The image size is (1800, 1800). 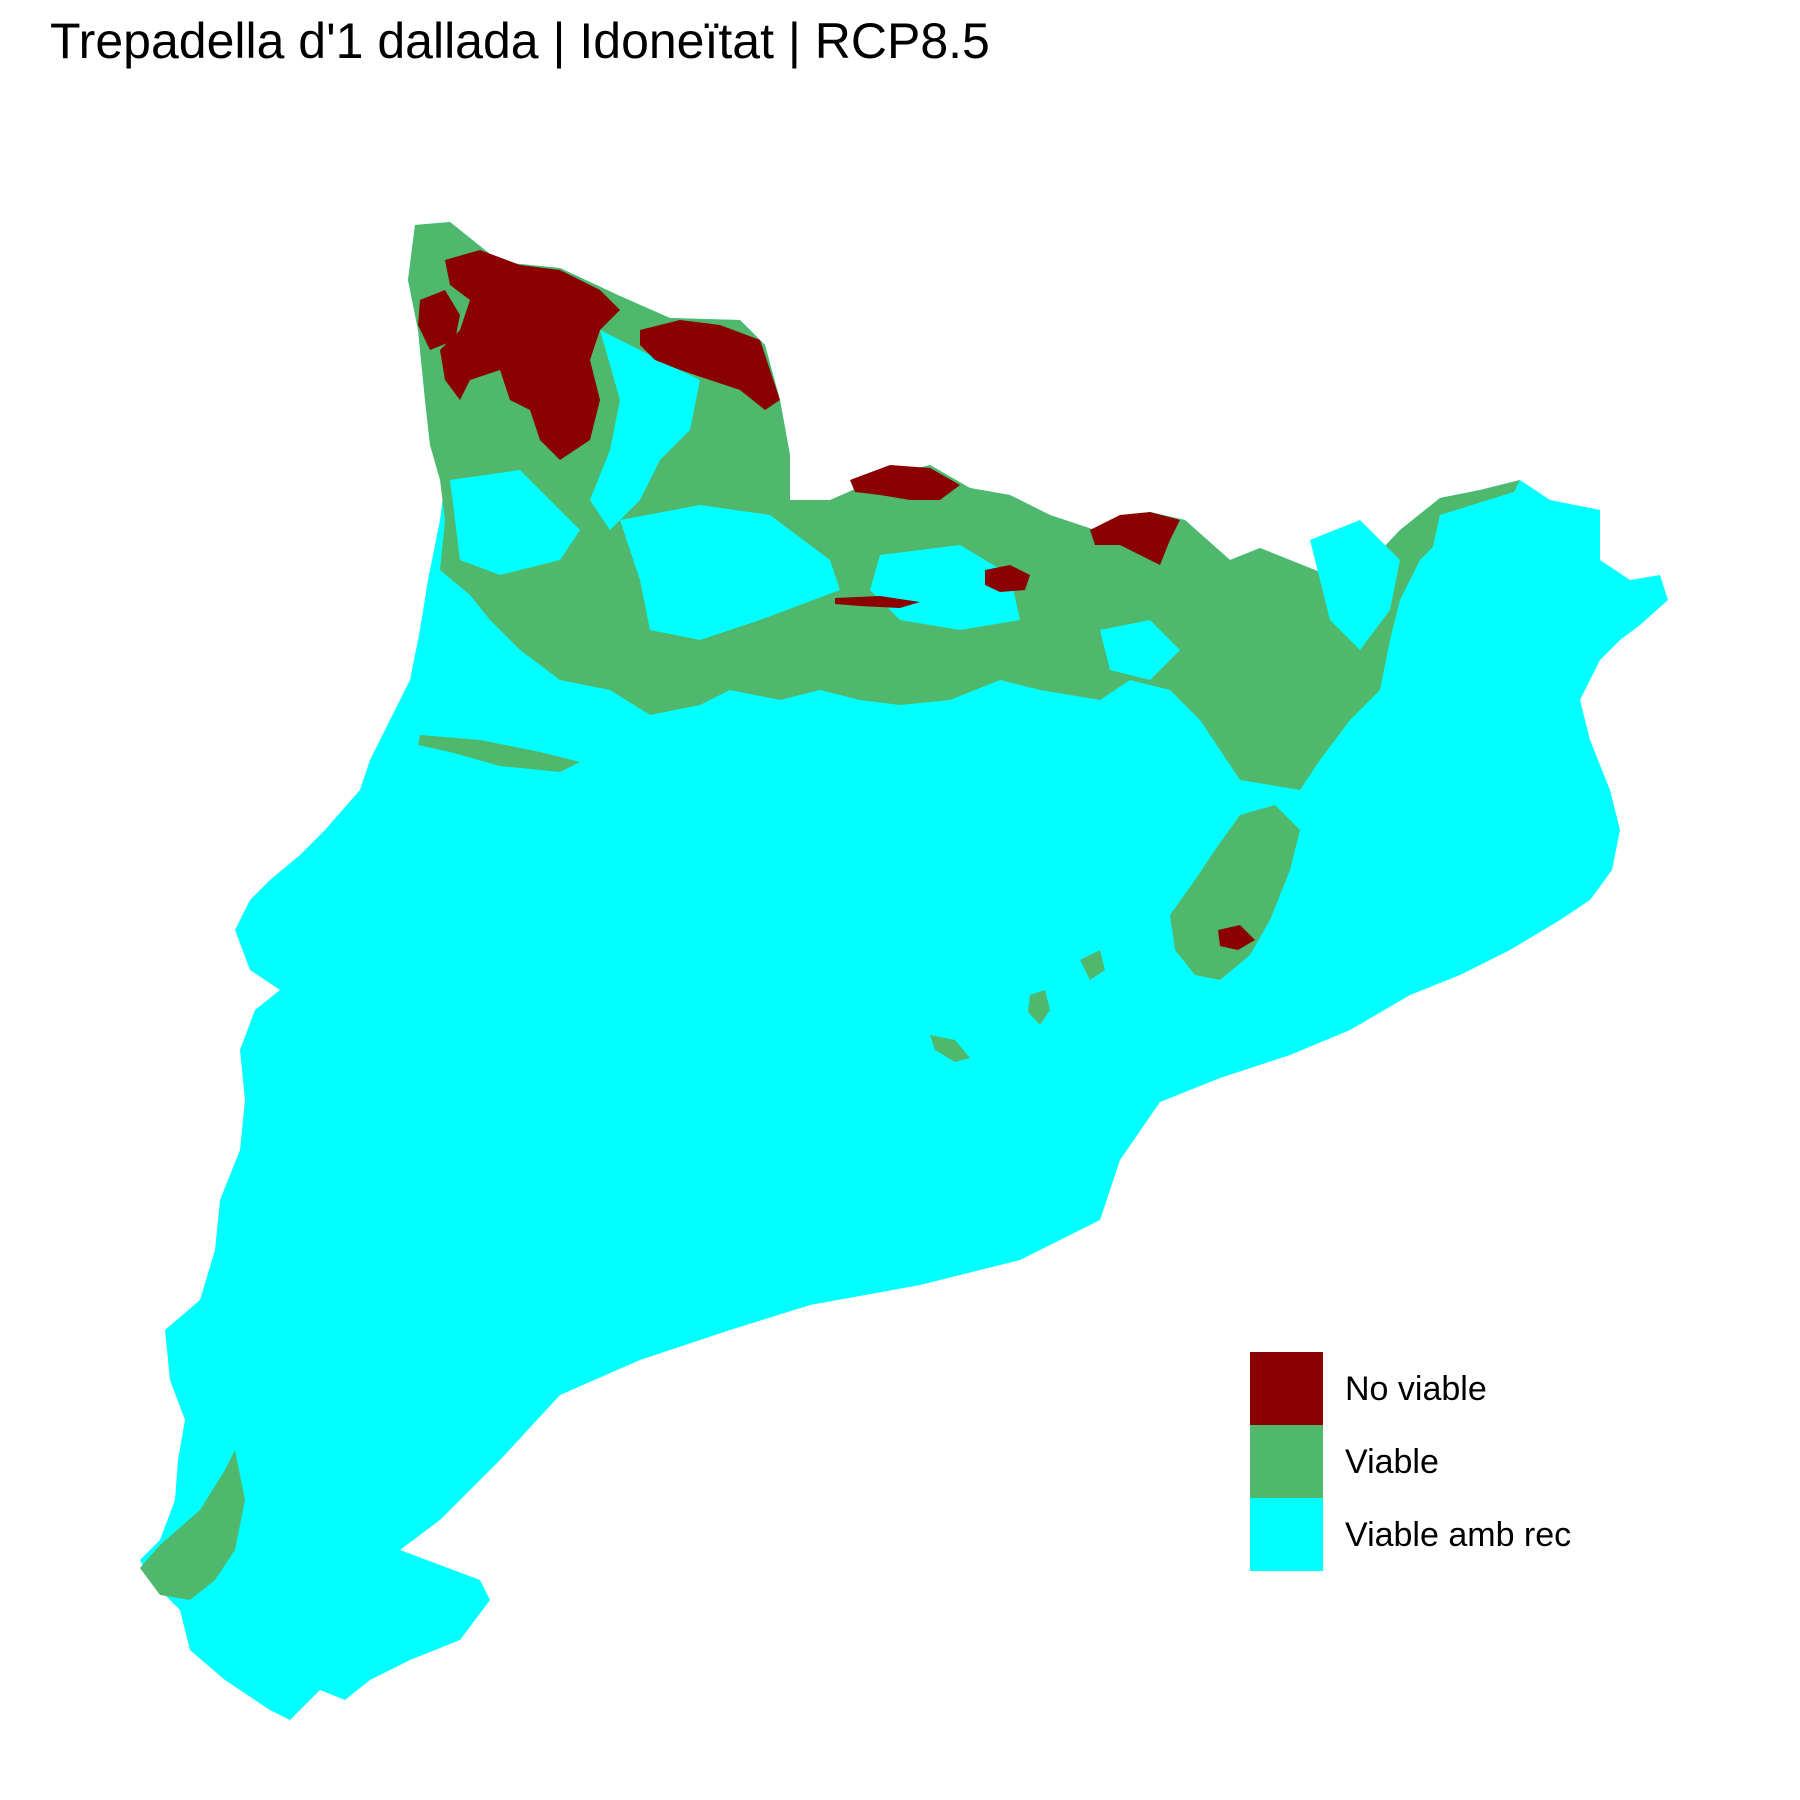 I want to click on region-no-viable-cadi, so click(x=905, y=482).